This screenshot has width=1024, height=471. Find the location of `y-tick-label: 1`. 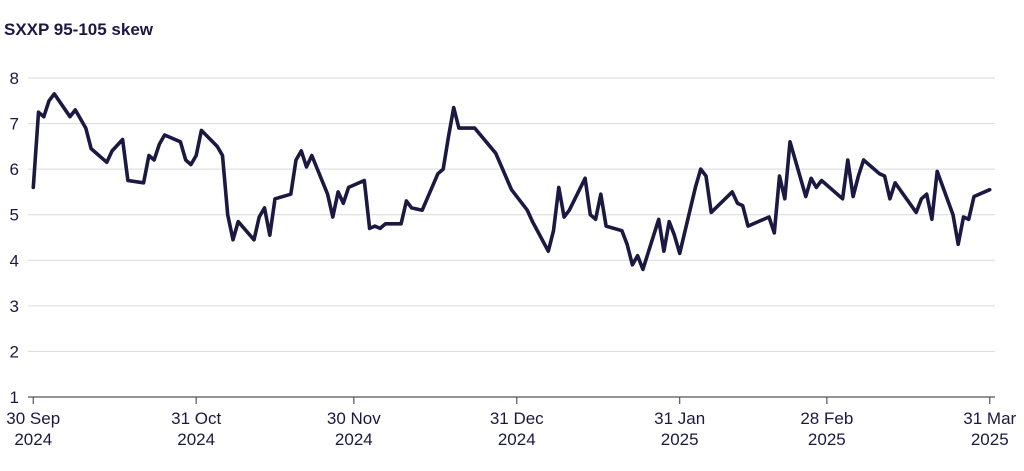

y-tick-label: 1 is located at coordinates (14, 397).